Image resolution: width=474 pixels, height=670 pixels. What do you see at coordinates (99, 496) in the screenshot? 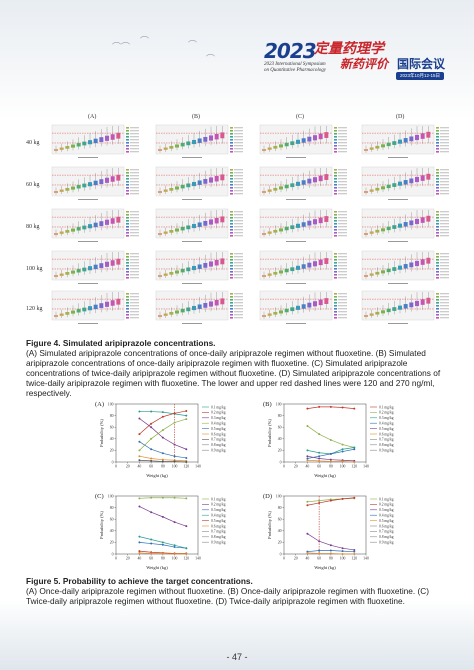
I see `panel-label: (C)` at bounding box center [99, 496].